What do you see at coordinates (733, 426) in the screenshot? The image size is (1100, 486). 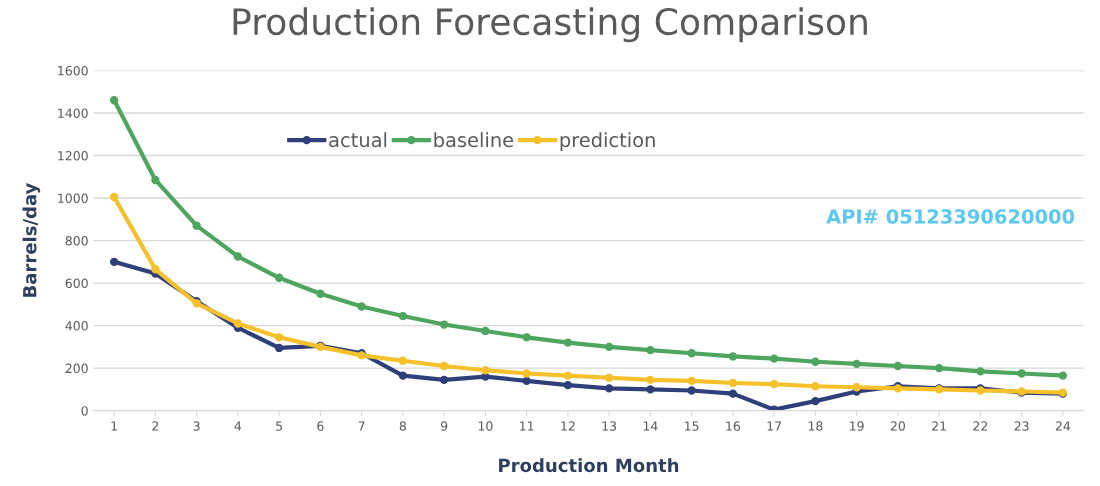 I see `x-tick-label: 16` at bounding box center [733, 426].